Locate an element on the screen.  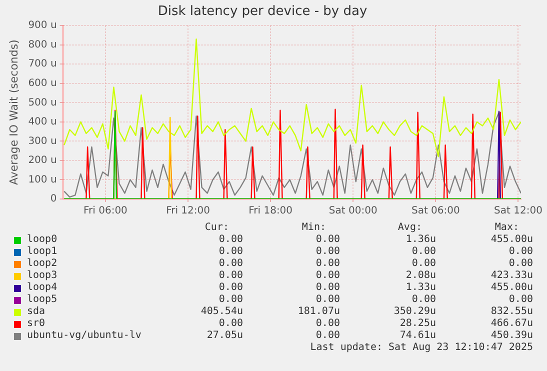
text: 74.61u is located at coordinates (417, 336).